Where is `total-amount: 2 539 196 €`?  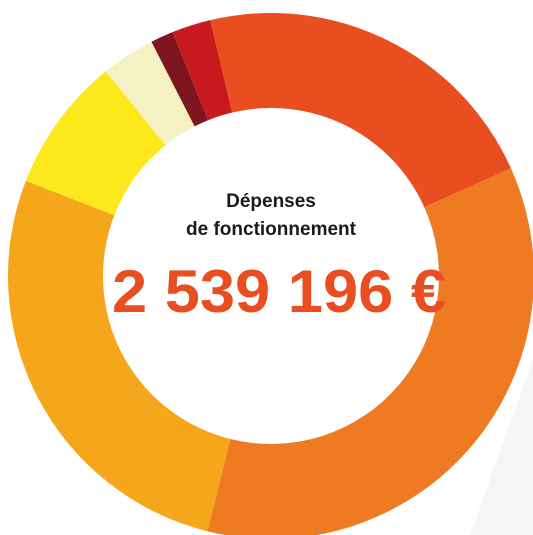 total-amount: 2 539 196 € is located at coordinates (279, 291).